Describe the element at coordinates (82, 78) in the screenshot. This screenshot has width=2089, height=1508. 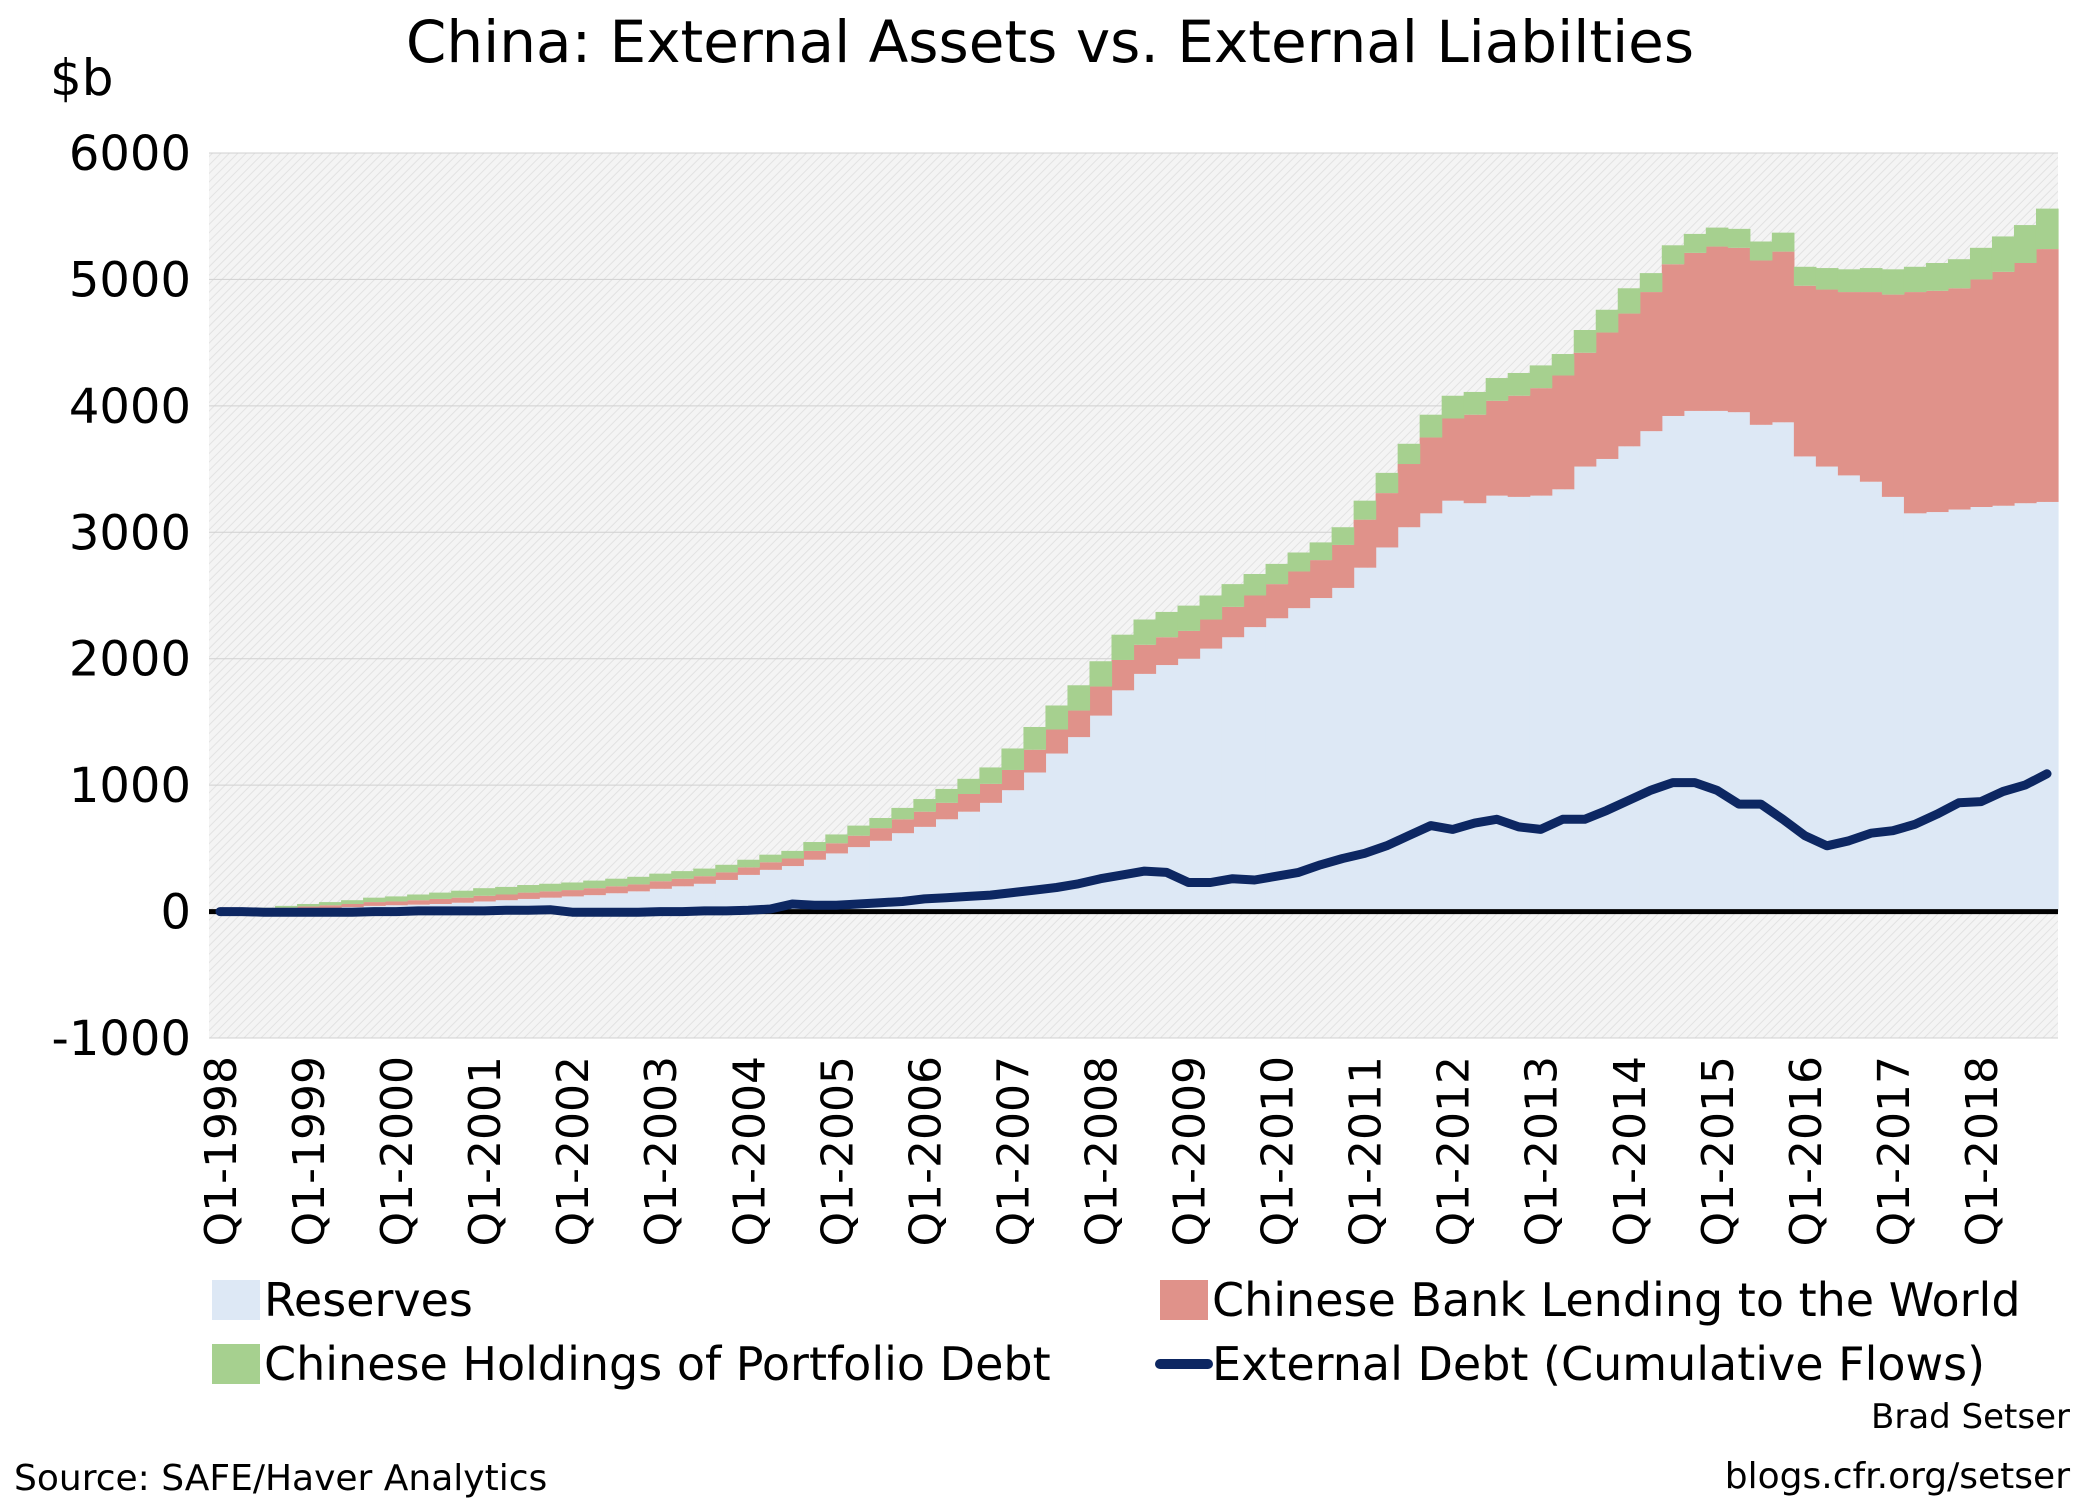
I see `y-axis-label: $b` at that location.